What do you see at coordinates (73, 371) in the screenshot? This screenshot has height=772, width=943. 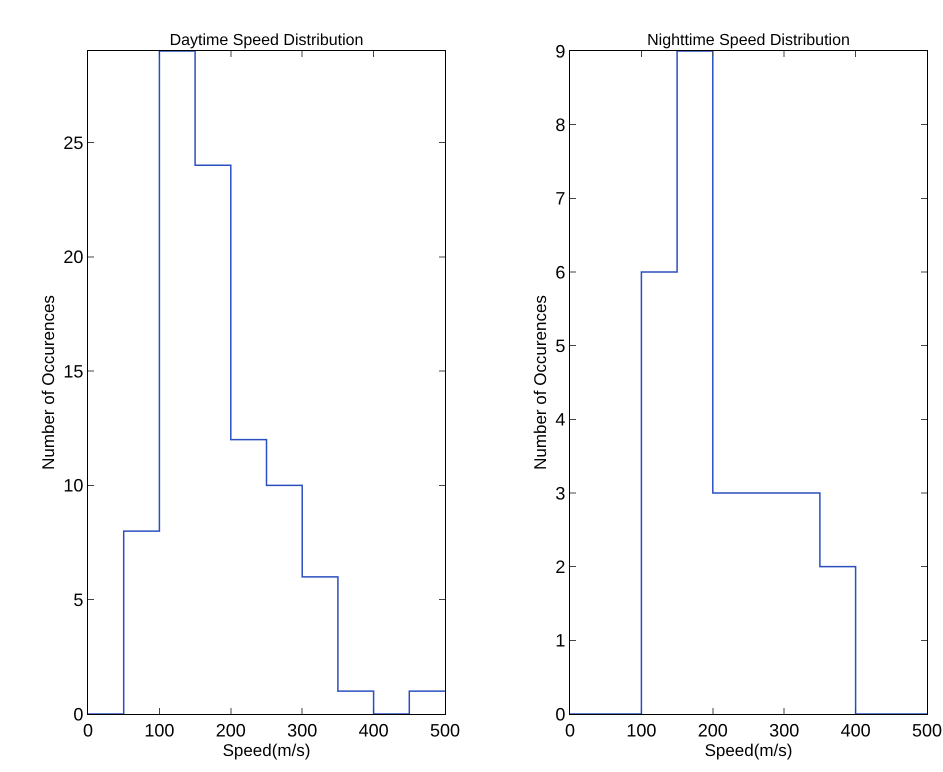 I see `y-tick-label: 15` at bounding box center [73, 371].